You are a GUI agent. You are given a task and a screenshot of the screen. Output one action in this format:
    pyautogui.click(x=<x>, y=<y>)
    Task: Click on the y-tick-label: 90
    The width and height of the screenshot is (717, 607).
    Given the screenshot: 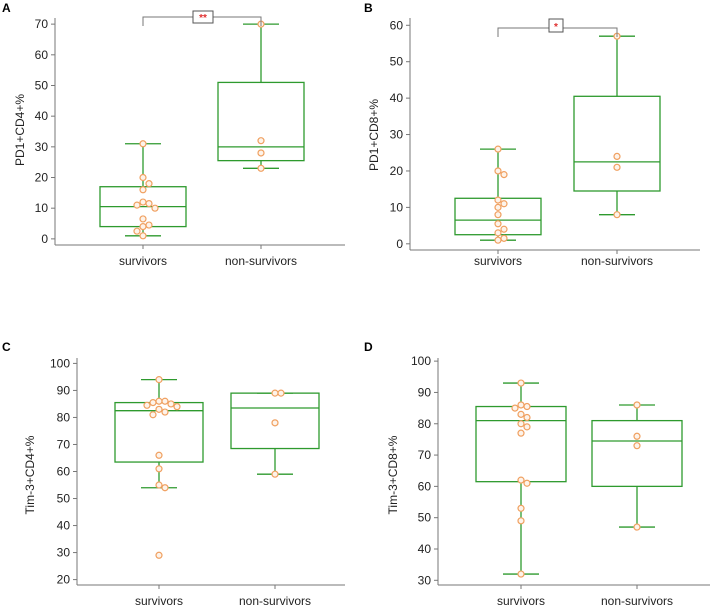 What is the action you would take?
    pyautogui.click(x=425, y=392)
    